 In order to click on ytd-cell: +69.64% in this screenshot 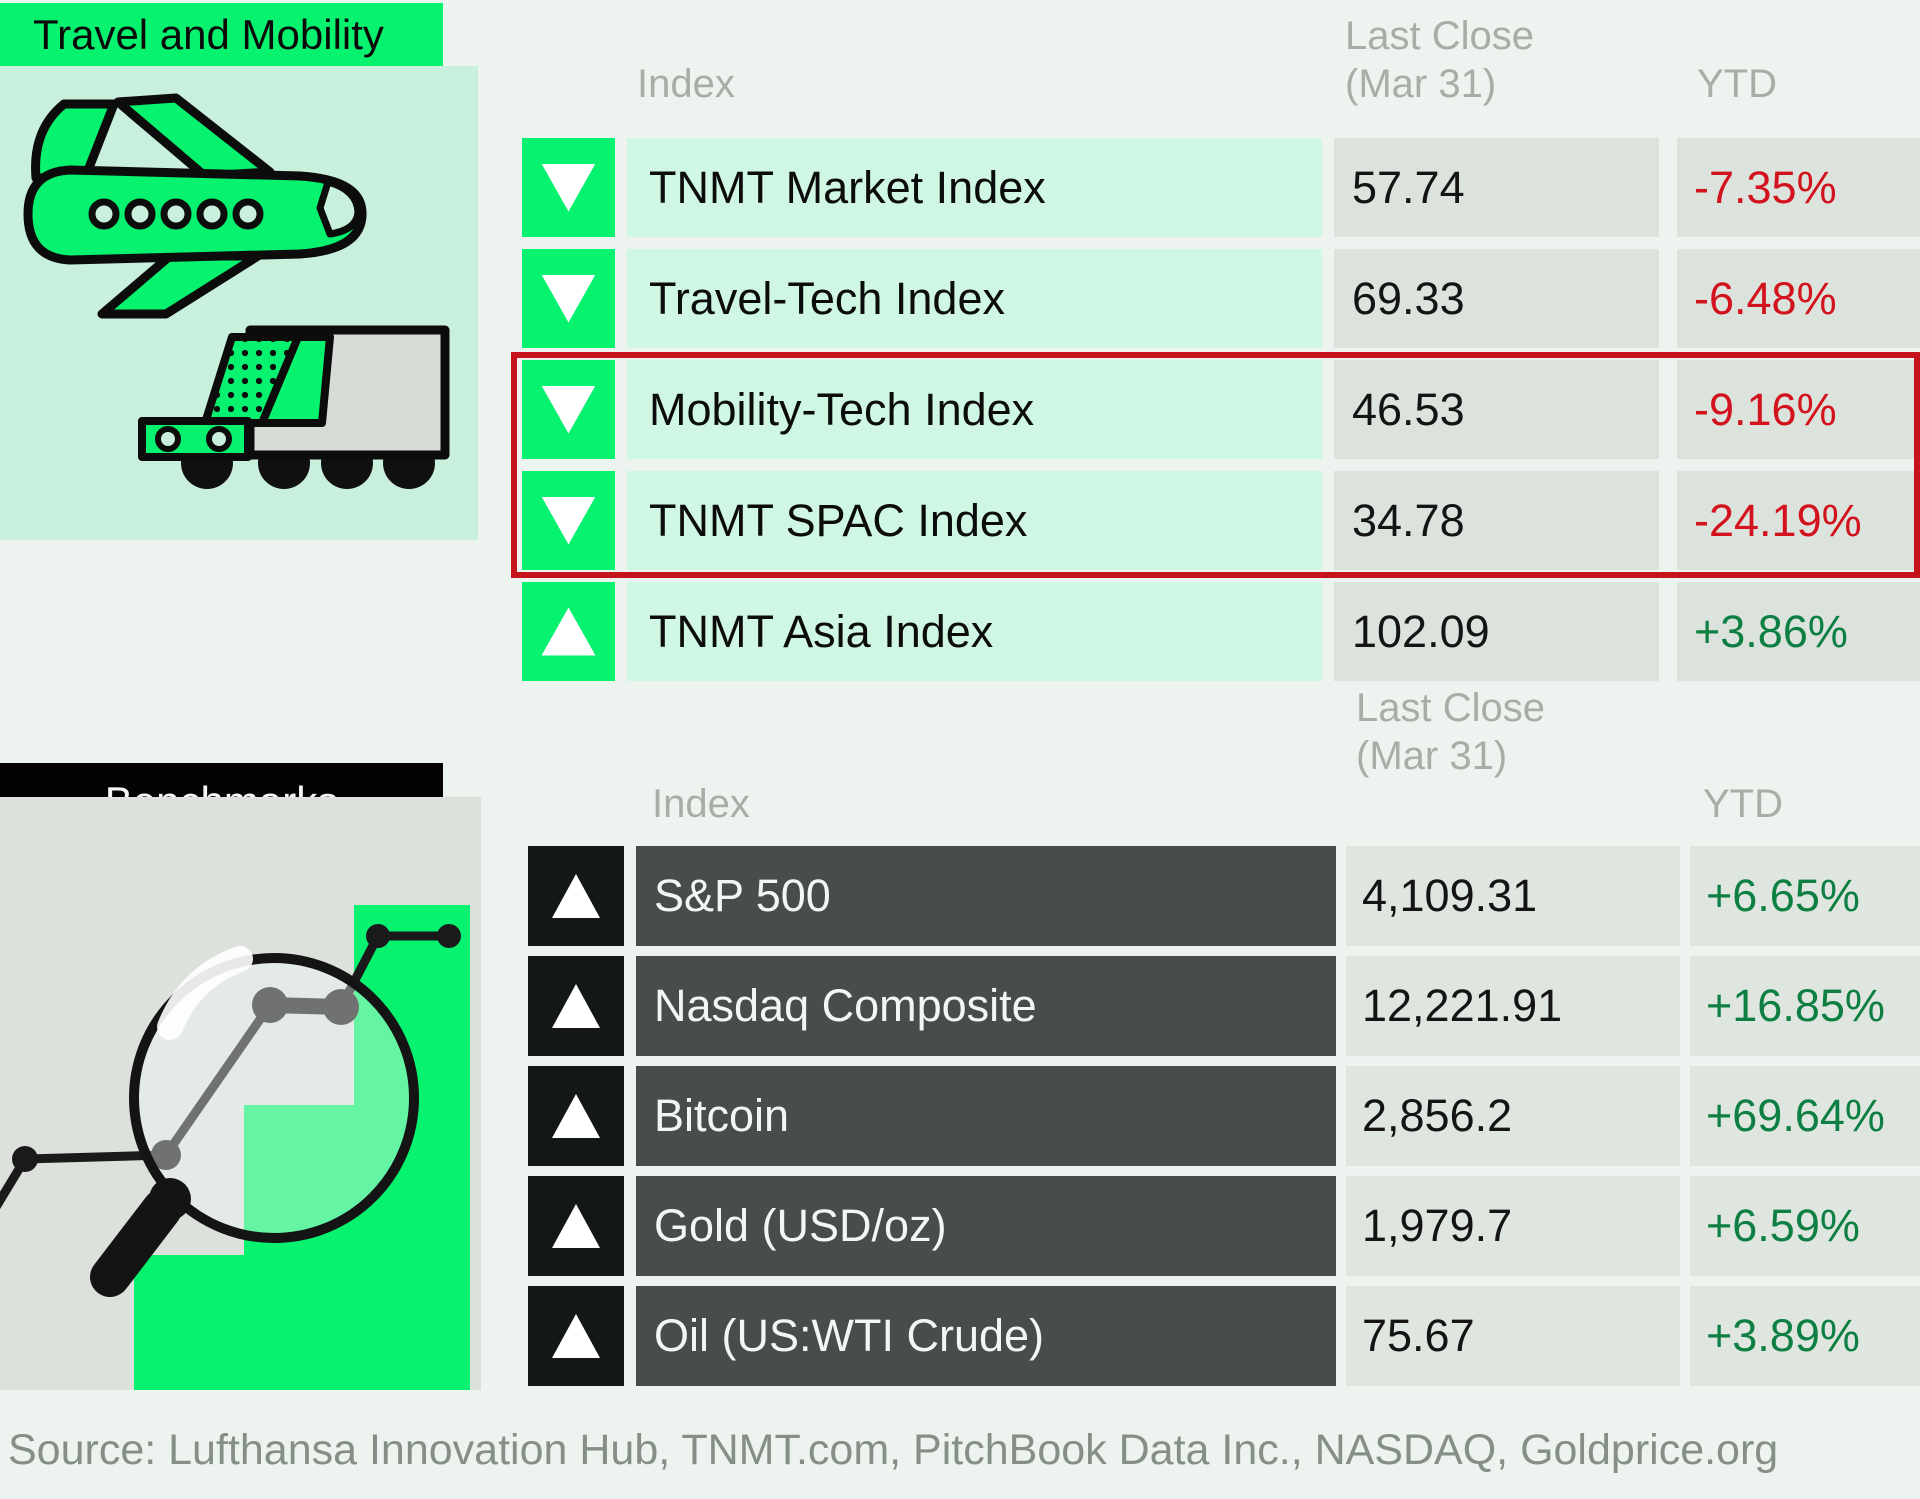, I will do `click(1805, 1116)`.